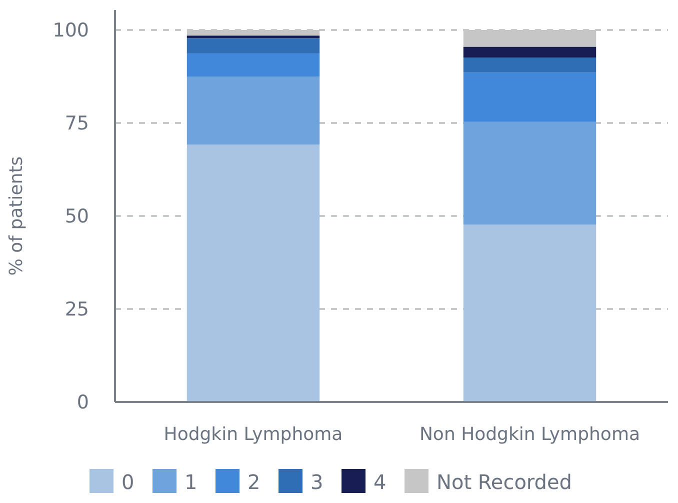 The width and height of the screenshot is (678, 503). What do you see at coordinates (82, 403) in the screenshot?
I see `y-tick-label: 0` at bounding box center [82, 403].